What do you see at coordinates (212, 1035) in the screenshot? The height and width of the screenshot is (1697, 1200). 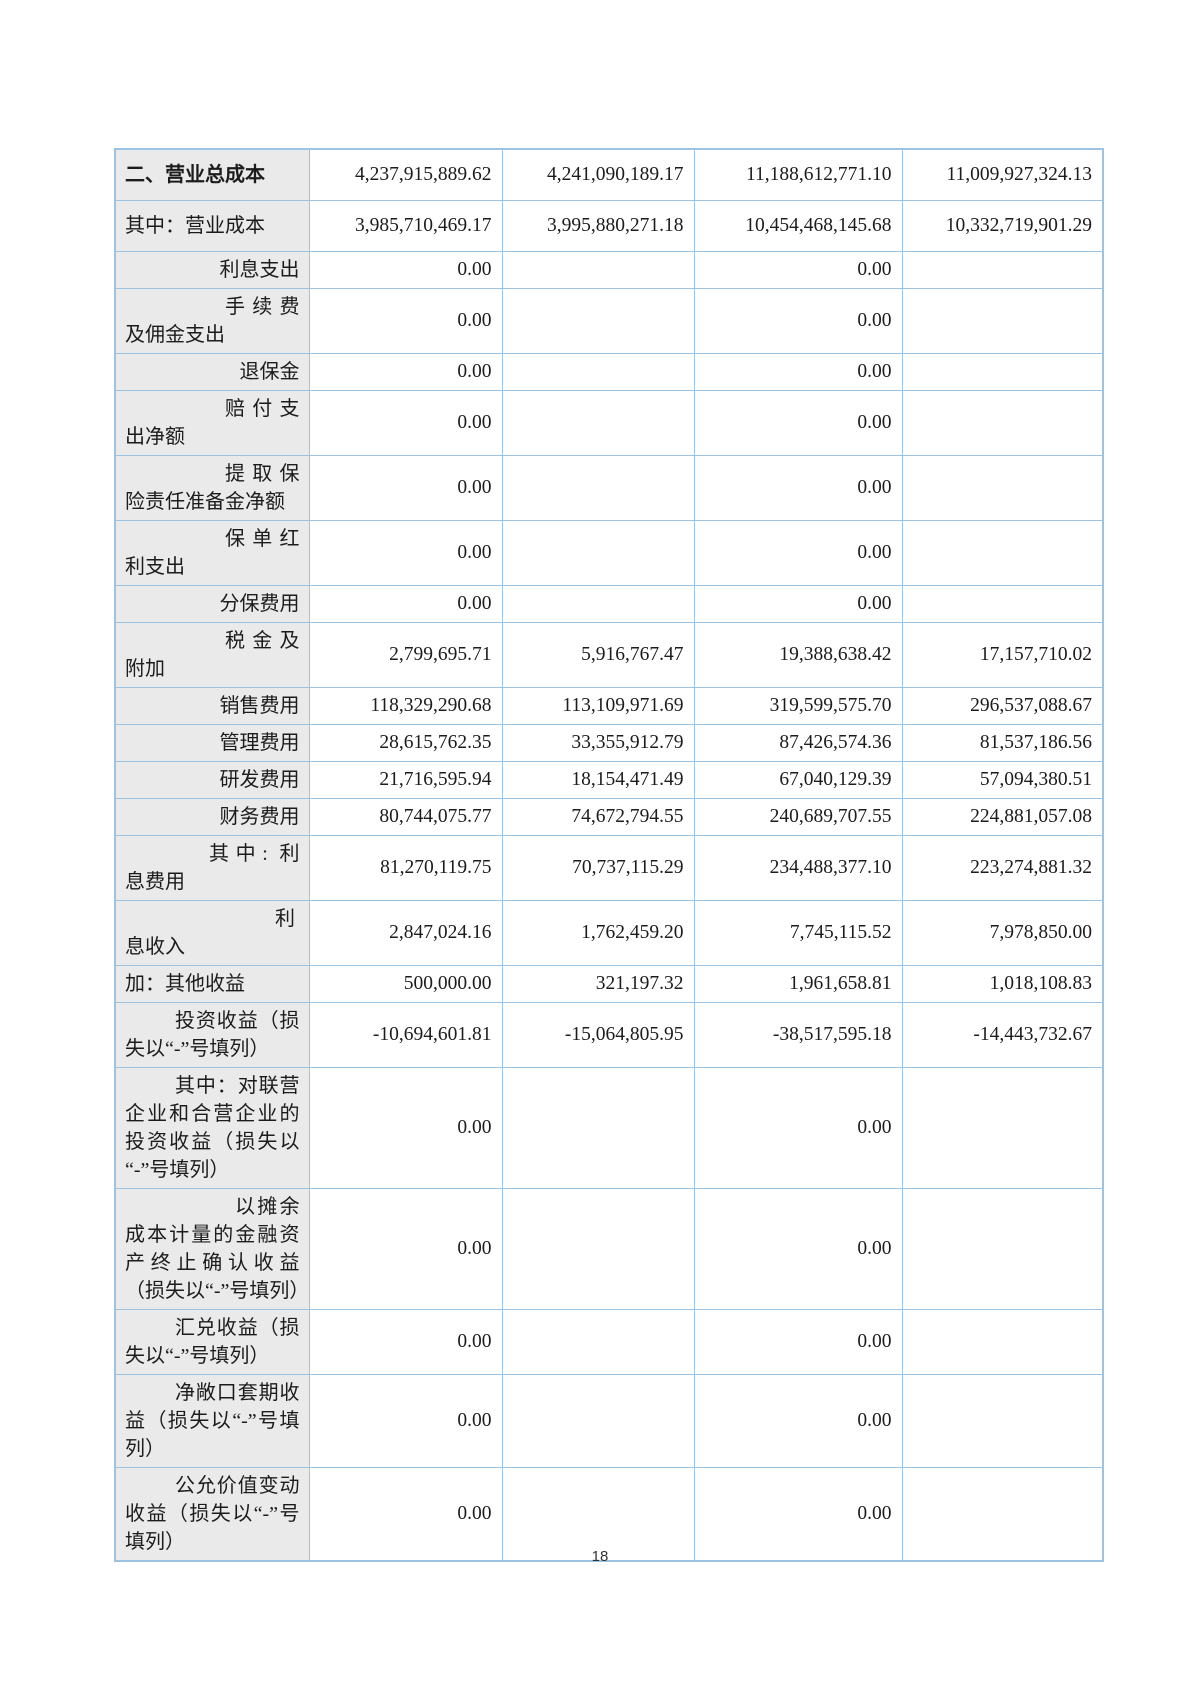 I see `row-label-cell: 投资收益（损失以“-”号填列）` at bounding box center [212, 1035].